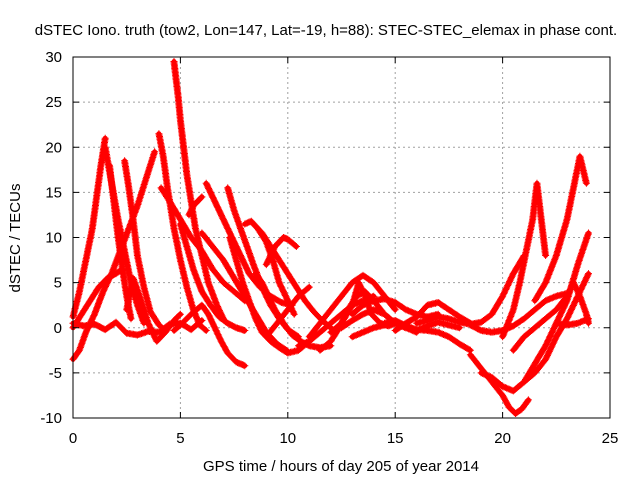 The width and height of the screenshot is (640, 480). Describe the element at coordinates (287, 438) in the screenshot. I see `x-tick-label: 10` at that location.